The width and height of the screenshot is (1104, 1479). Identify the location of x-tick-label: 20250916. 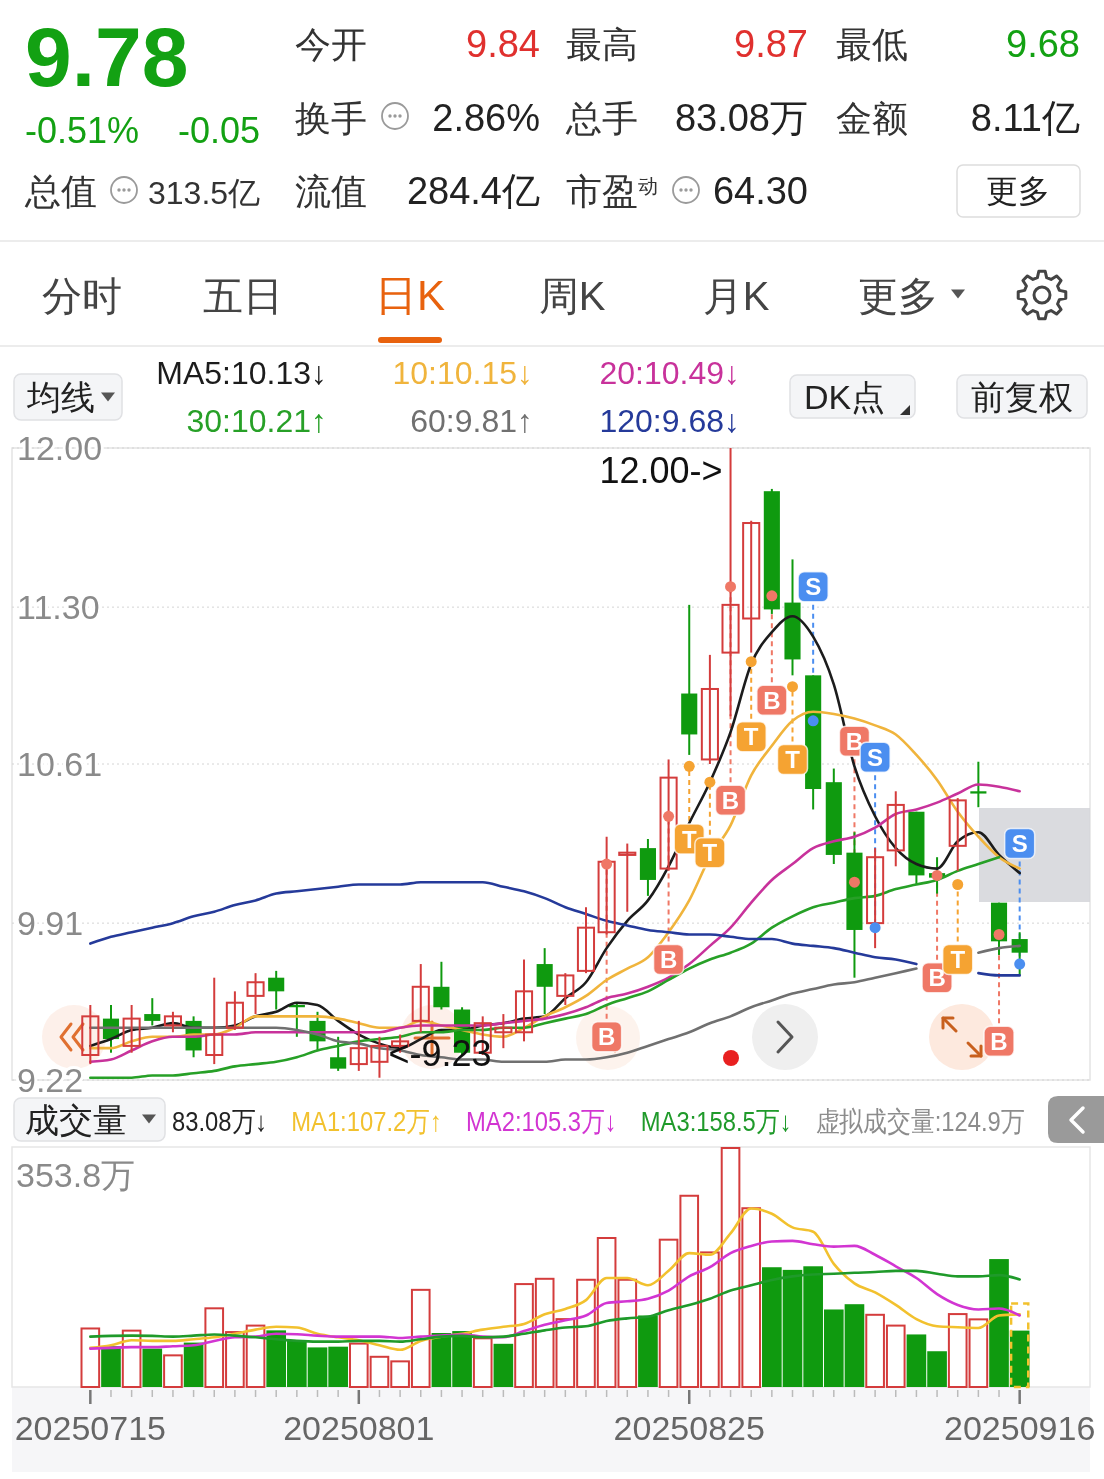
(1020, 1428).